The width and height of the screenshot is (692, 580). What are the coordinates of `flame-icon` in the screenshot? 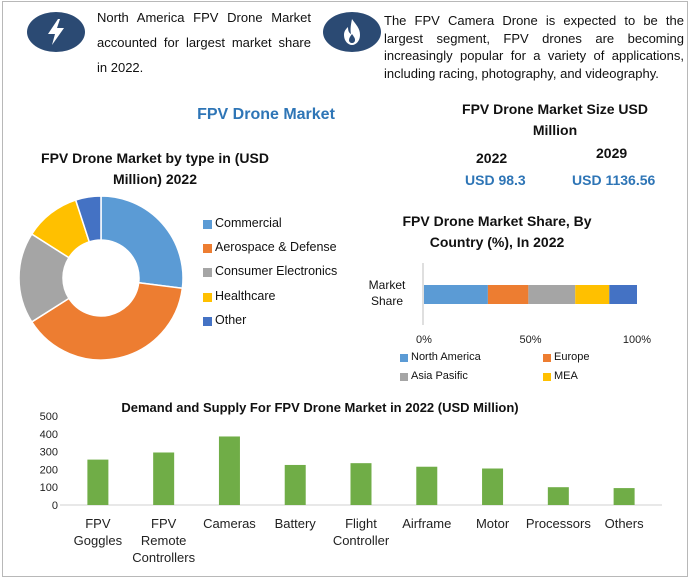 It's located at (352, 32).